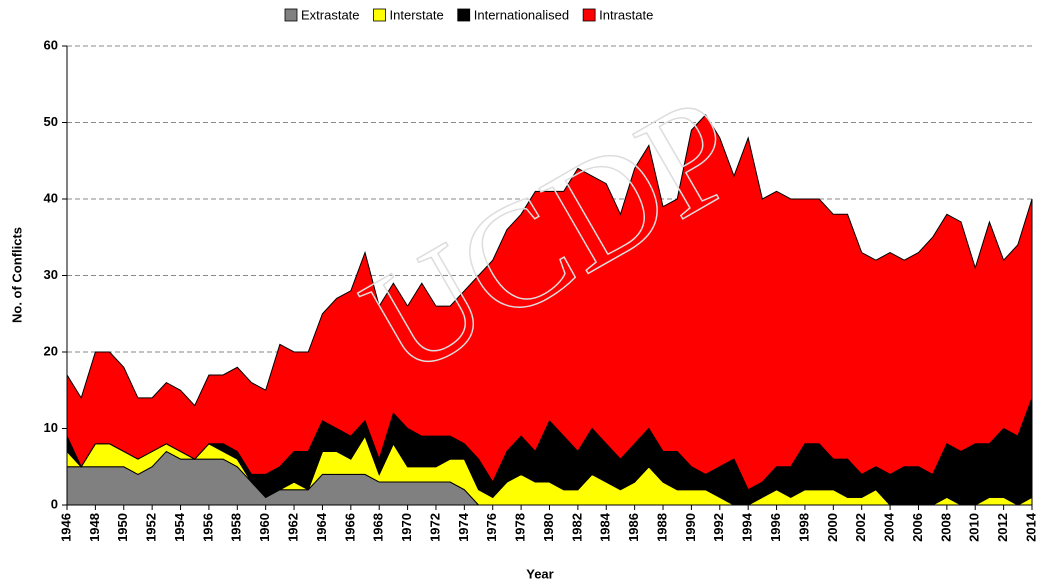  Describe the element at coordinates (889, 527) in the screenshot. I see `x-tick-label: 2004` at that location.